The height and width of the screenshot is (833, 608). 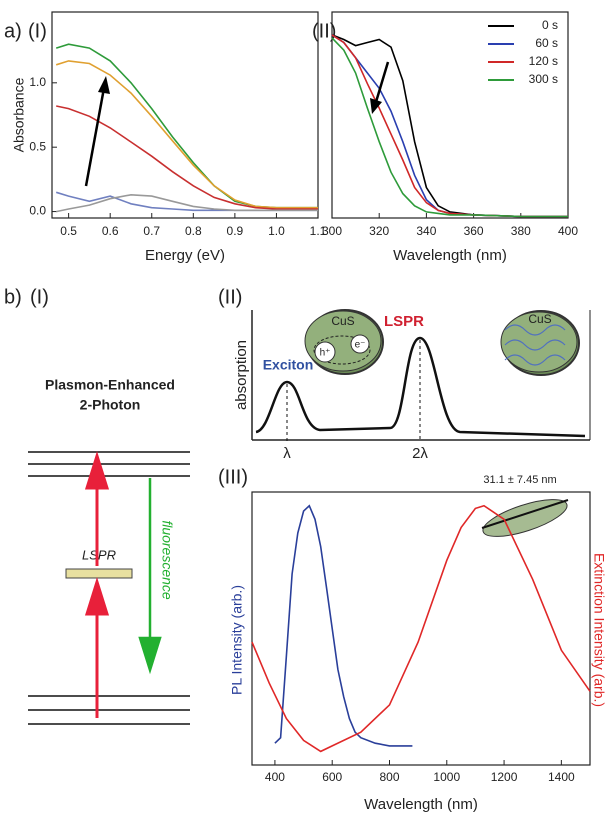 I want to click on x-tick-label: 600, so click(x=332, y=777).